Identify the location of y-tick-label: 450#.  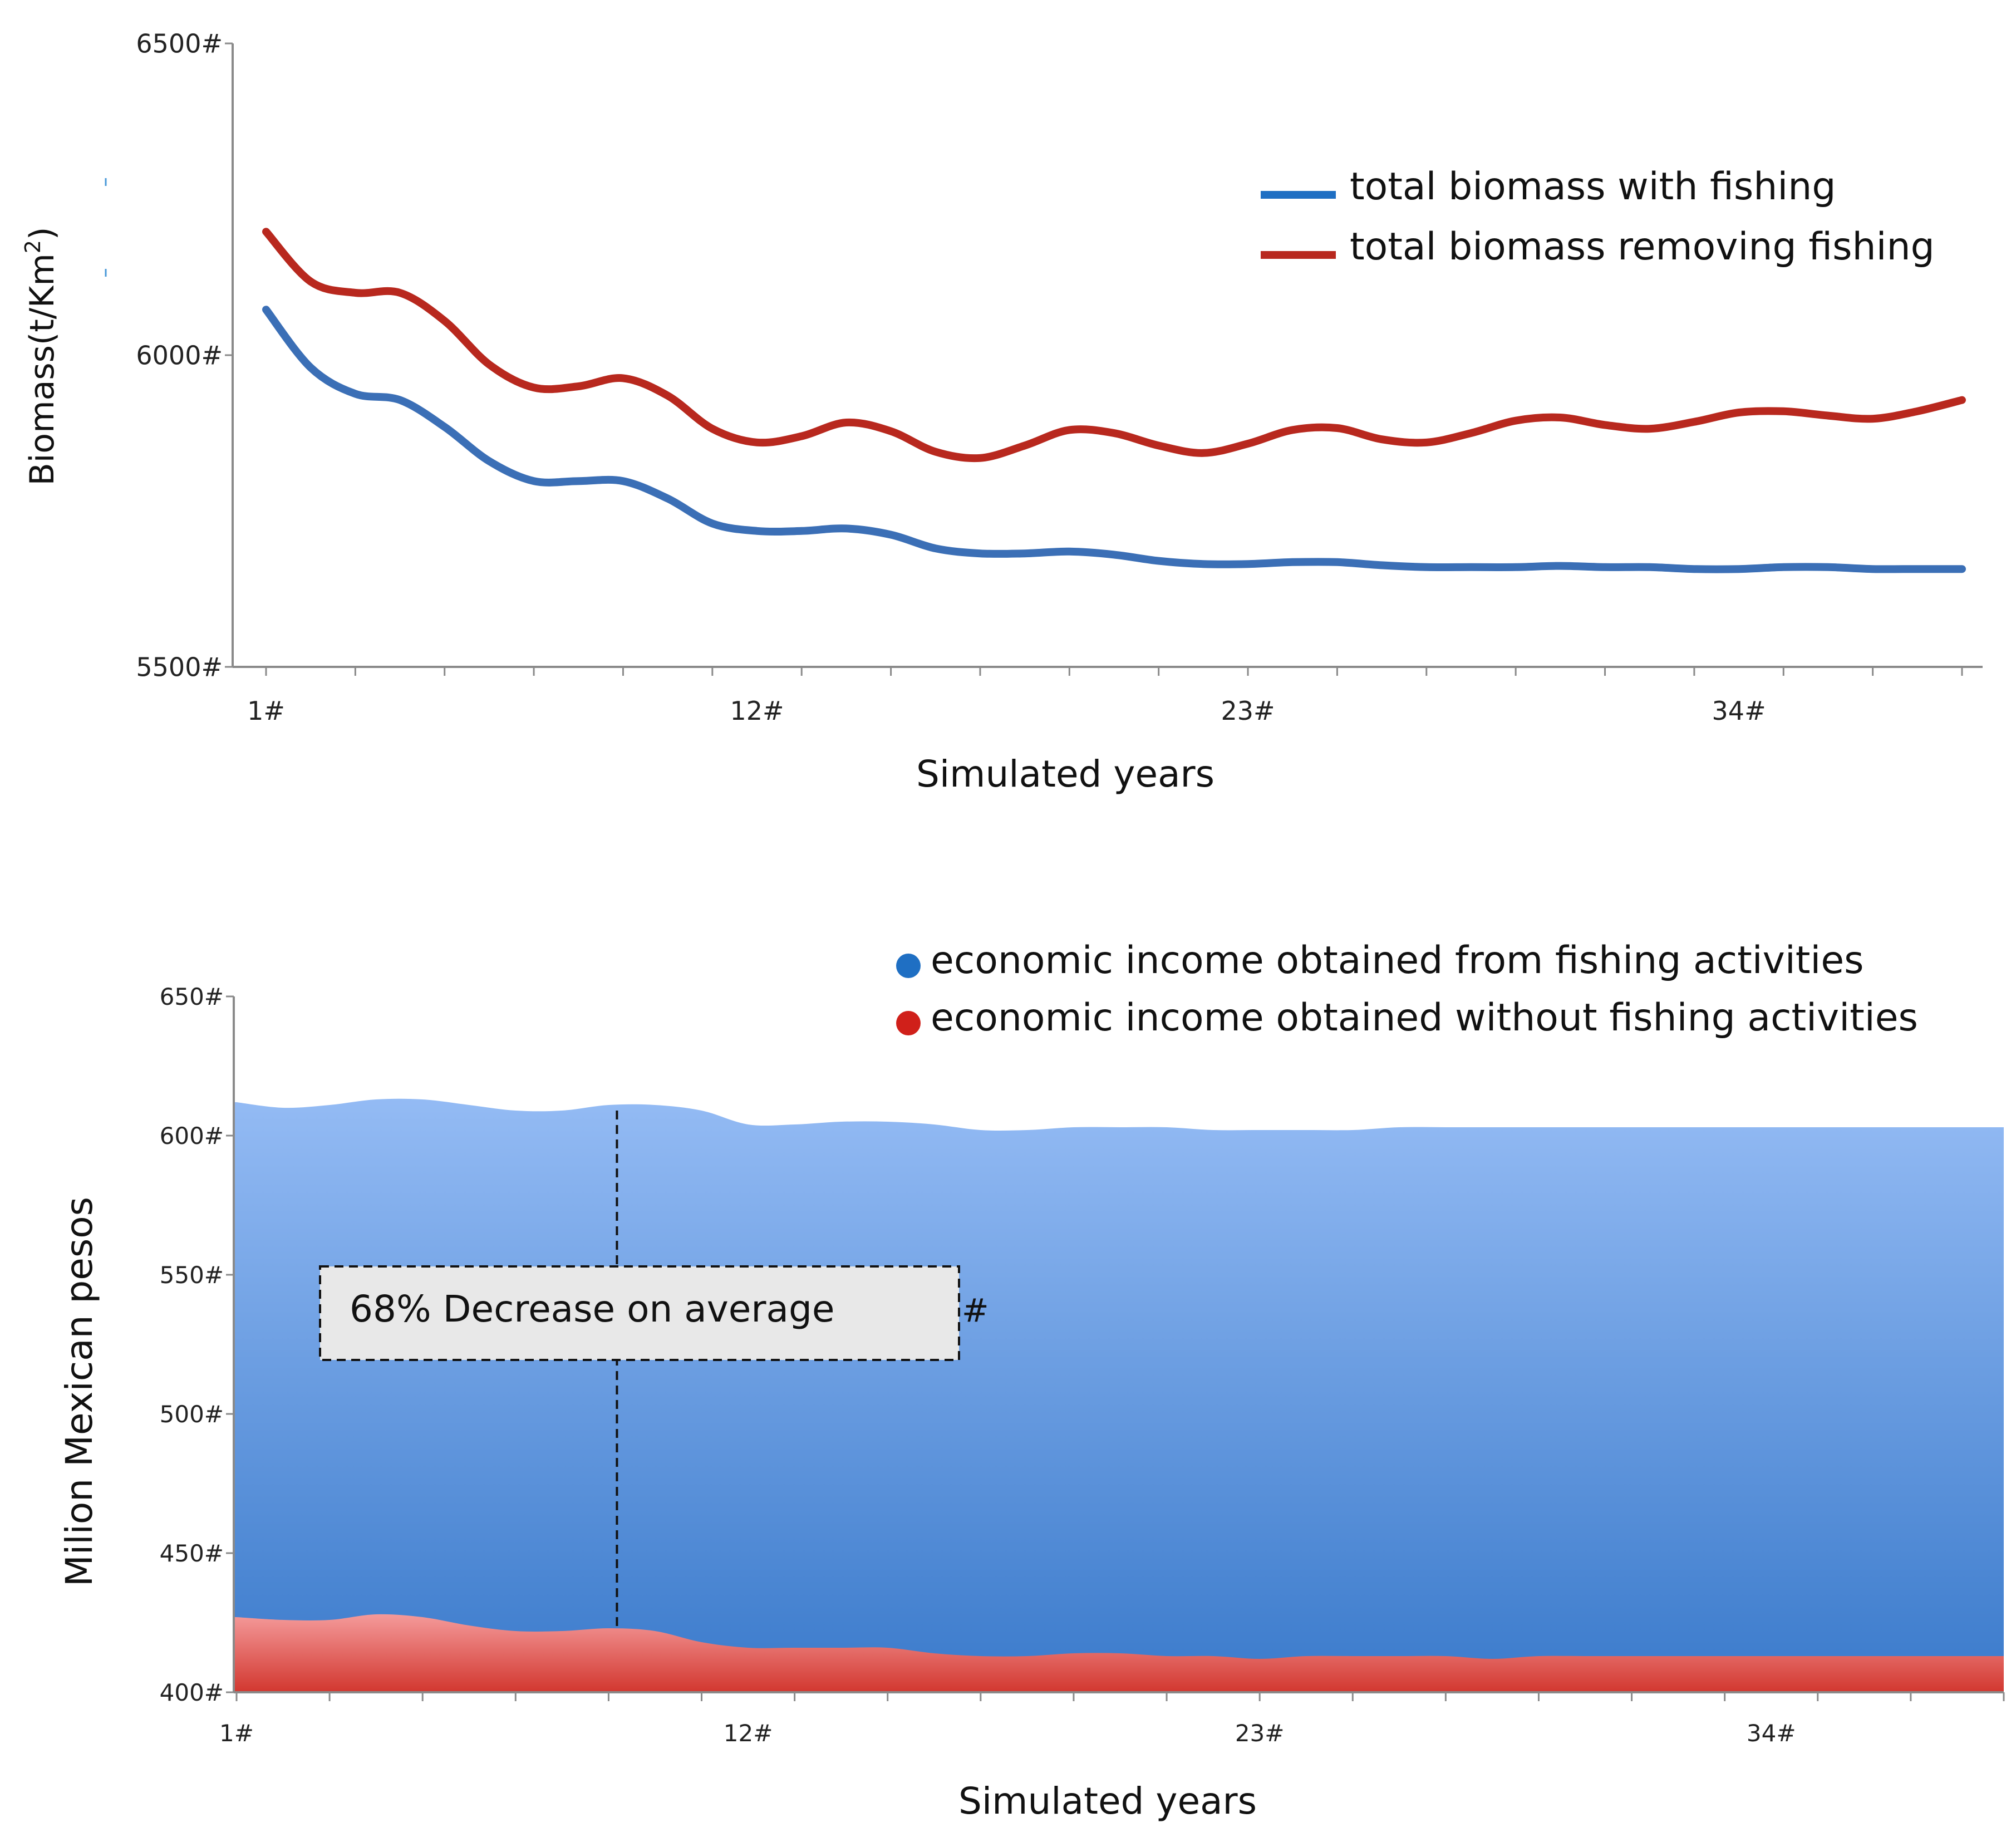
(192, 1553).